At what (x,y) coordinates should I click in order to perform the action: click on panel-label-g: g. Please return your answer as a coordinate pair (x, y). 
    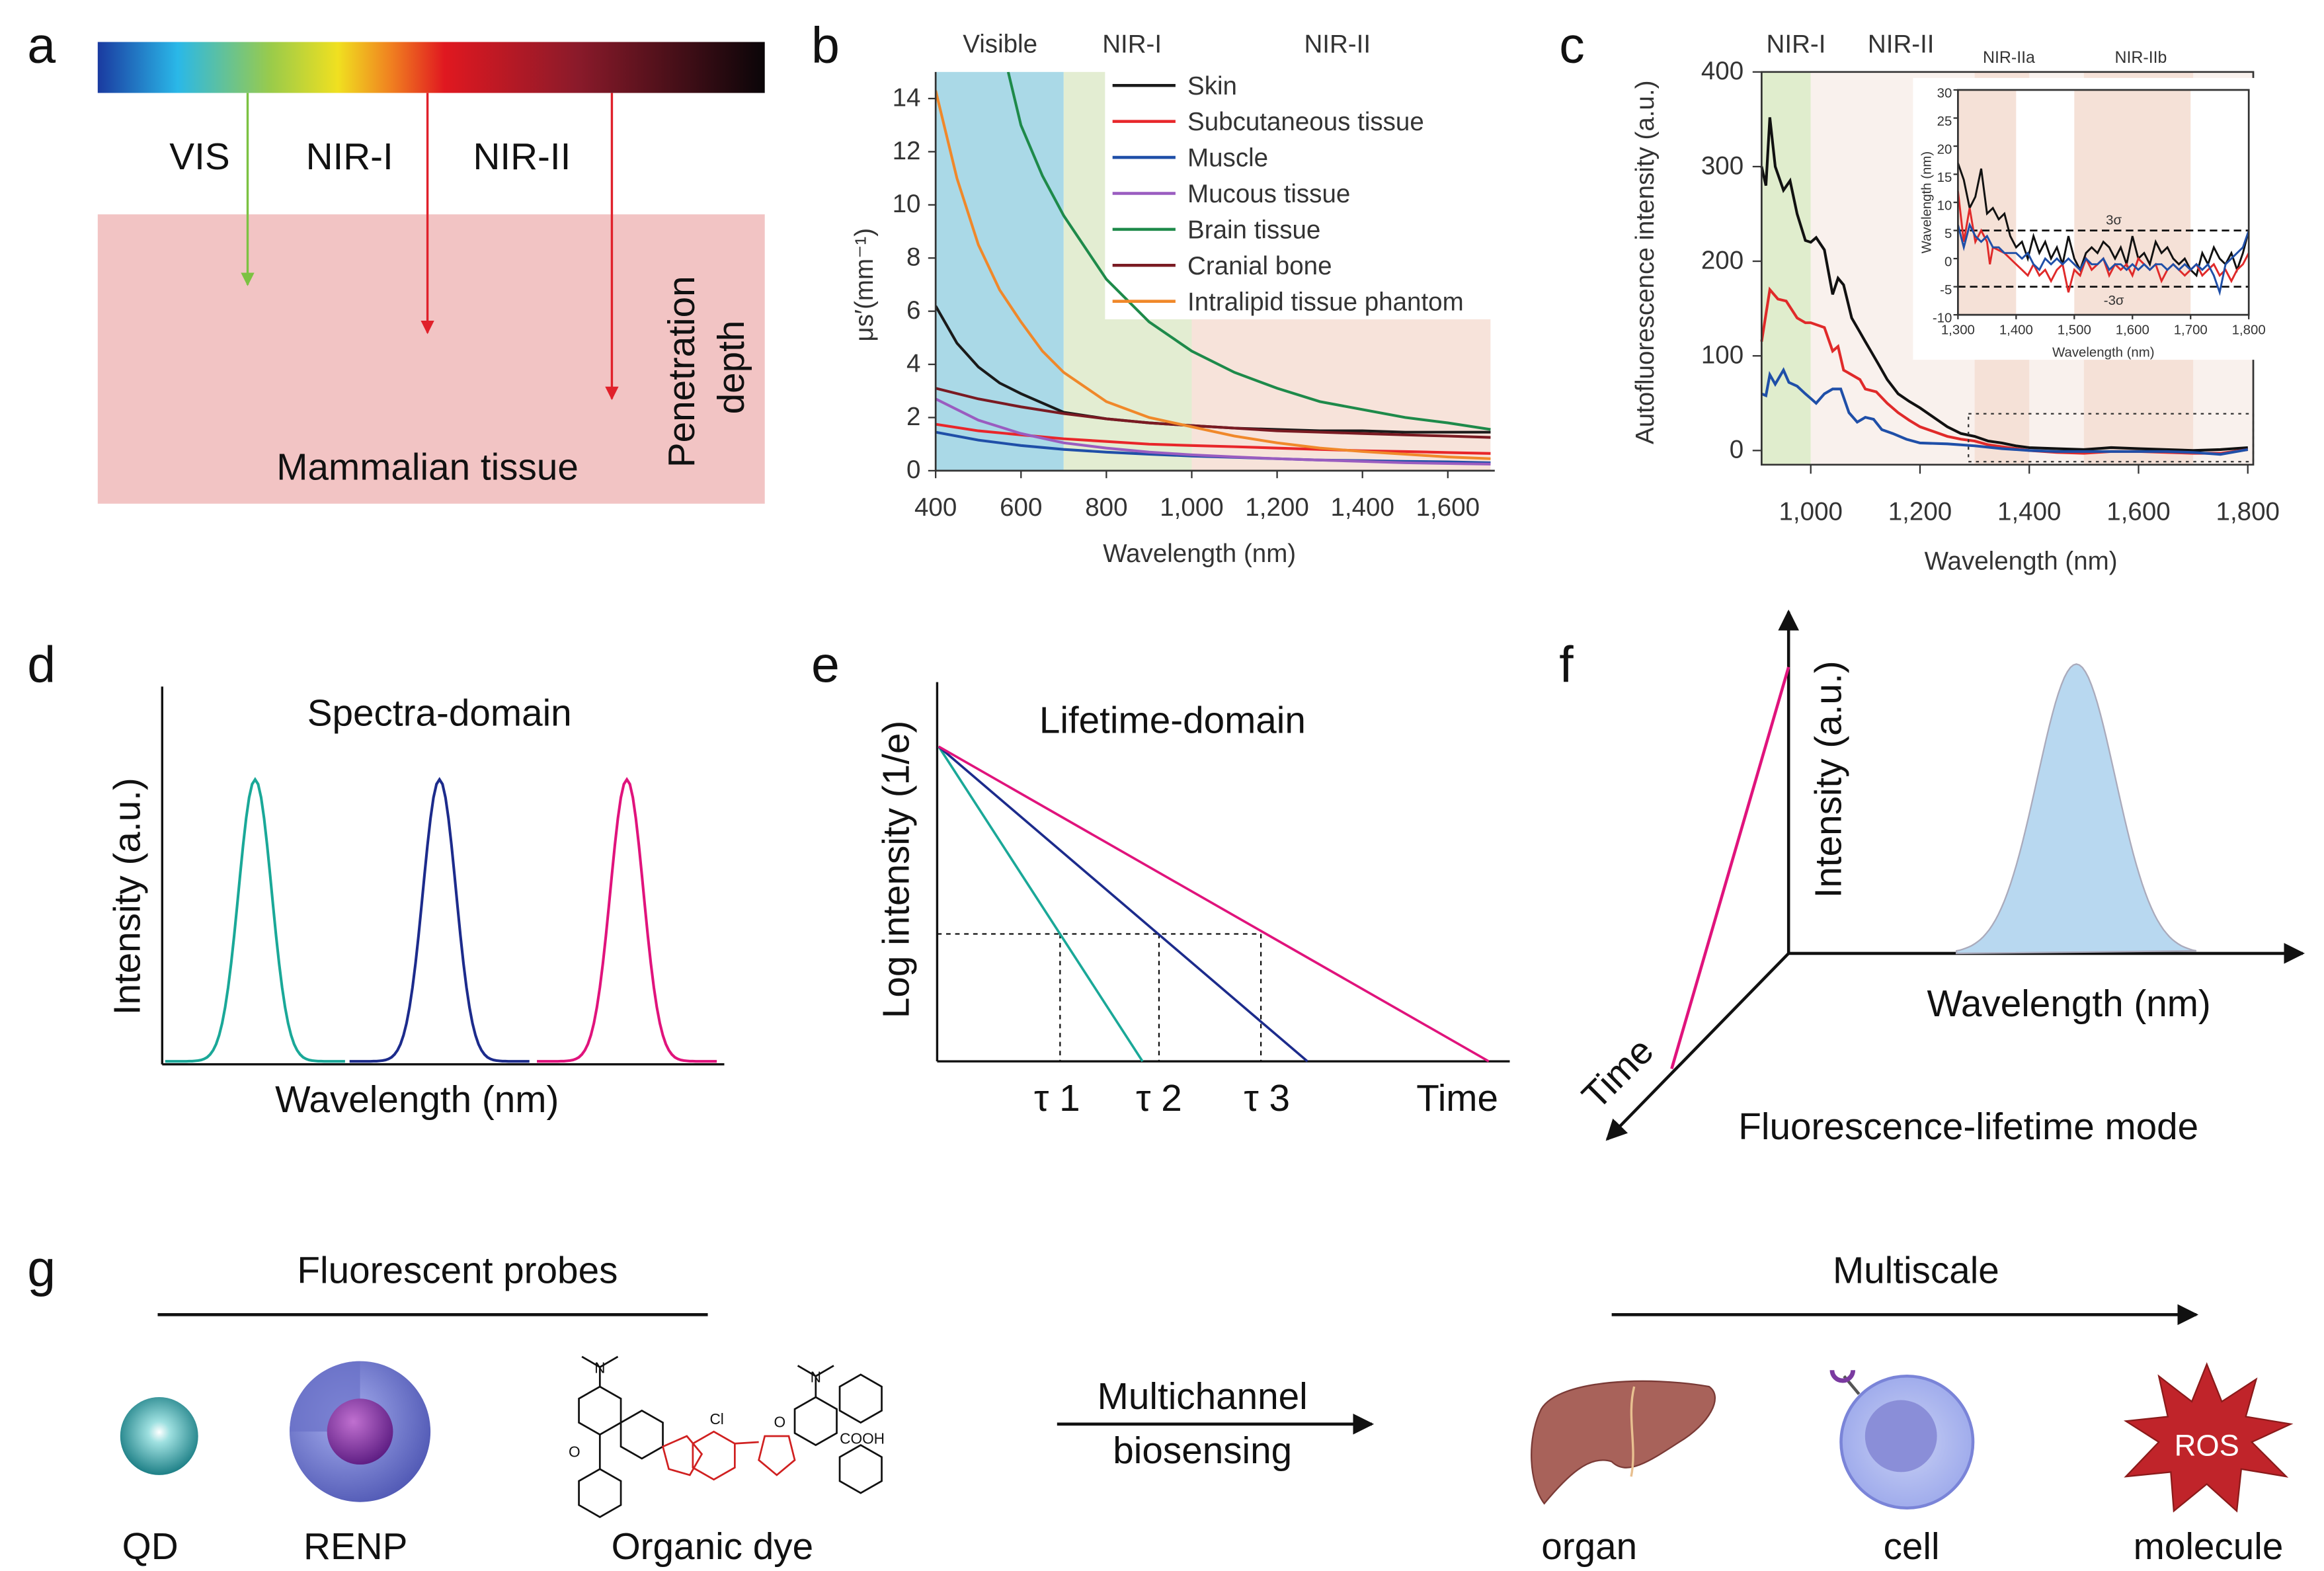
    Looking at the image, I should click on (41, 1268).